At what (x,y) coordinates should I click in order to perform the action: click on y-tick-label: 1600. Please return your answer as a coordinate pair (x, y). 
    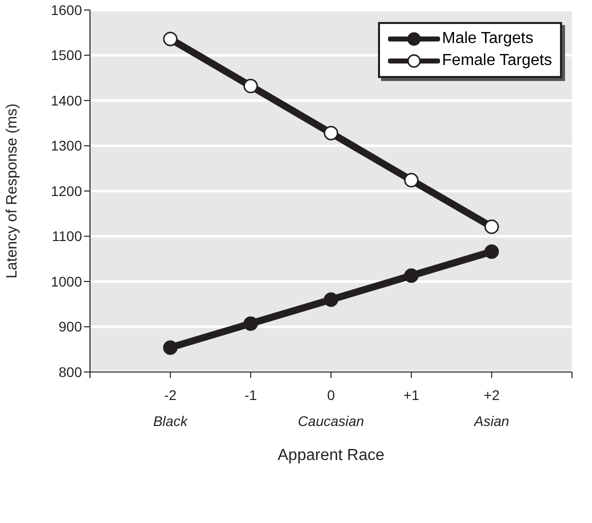
    Looking at the image, I should click on (66, 10).